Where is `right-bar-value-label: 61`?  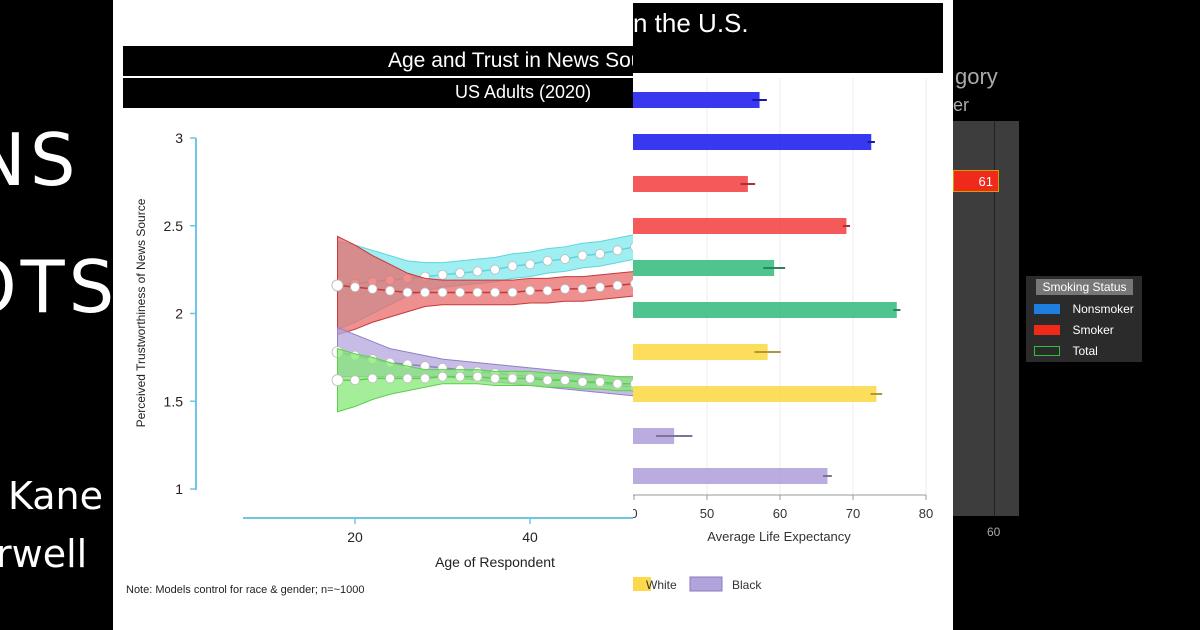
right-bar-value-label: 61 is located at coordinates (985, 181).